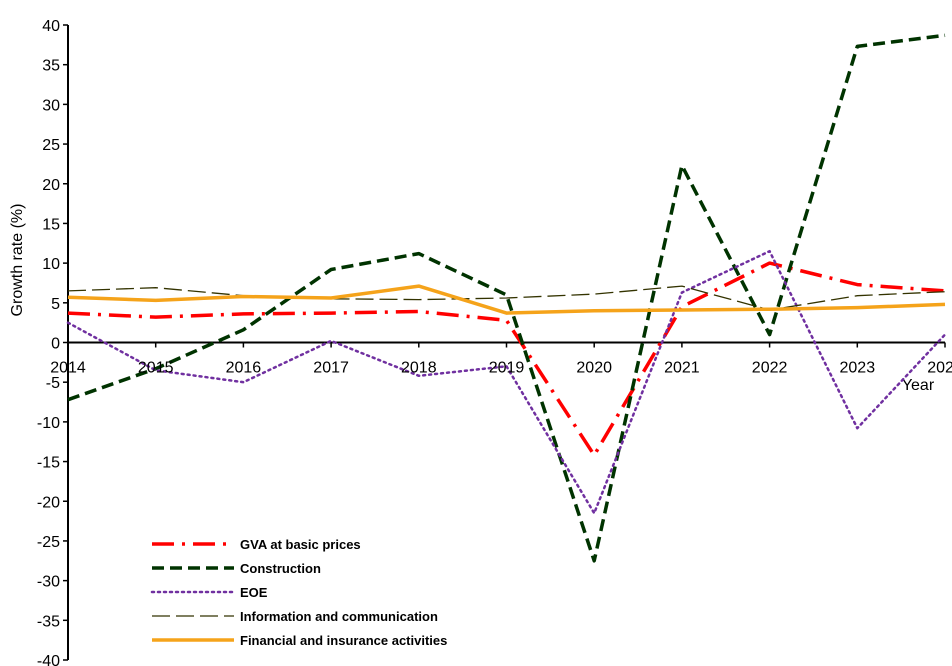 The height and width of the screenshot is (666, 952). I want to click on legend-label: Construction, so click(280, 568).